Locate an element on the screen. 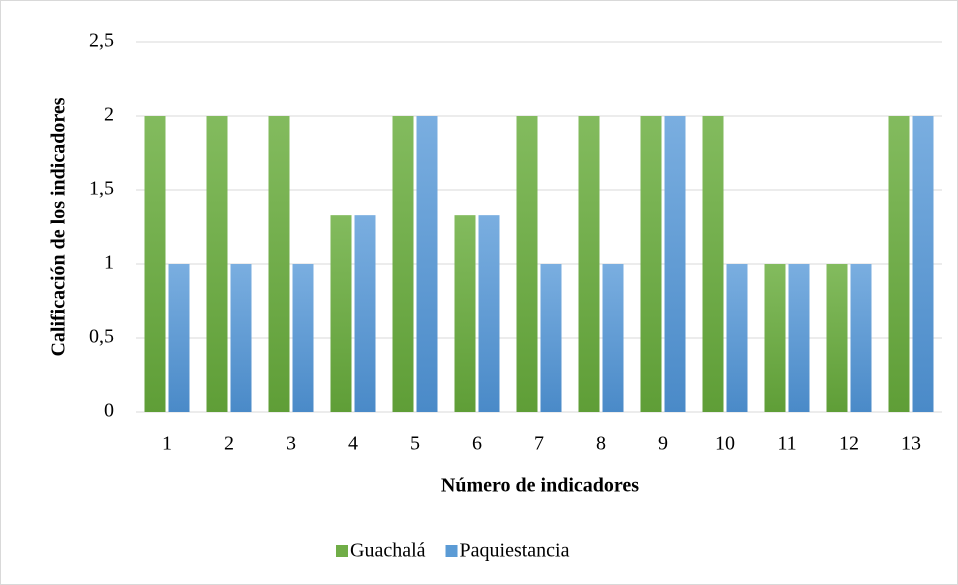 This screenshot has width=958, height=585. legend-label: Guachalá is located at coordinates (388, 551).